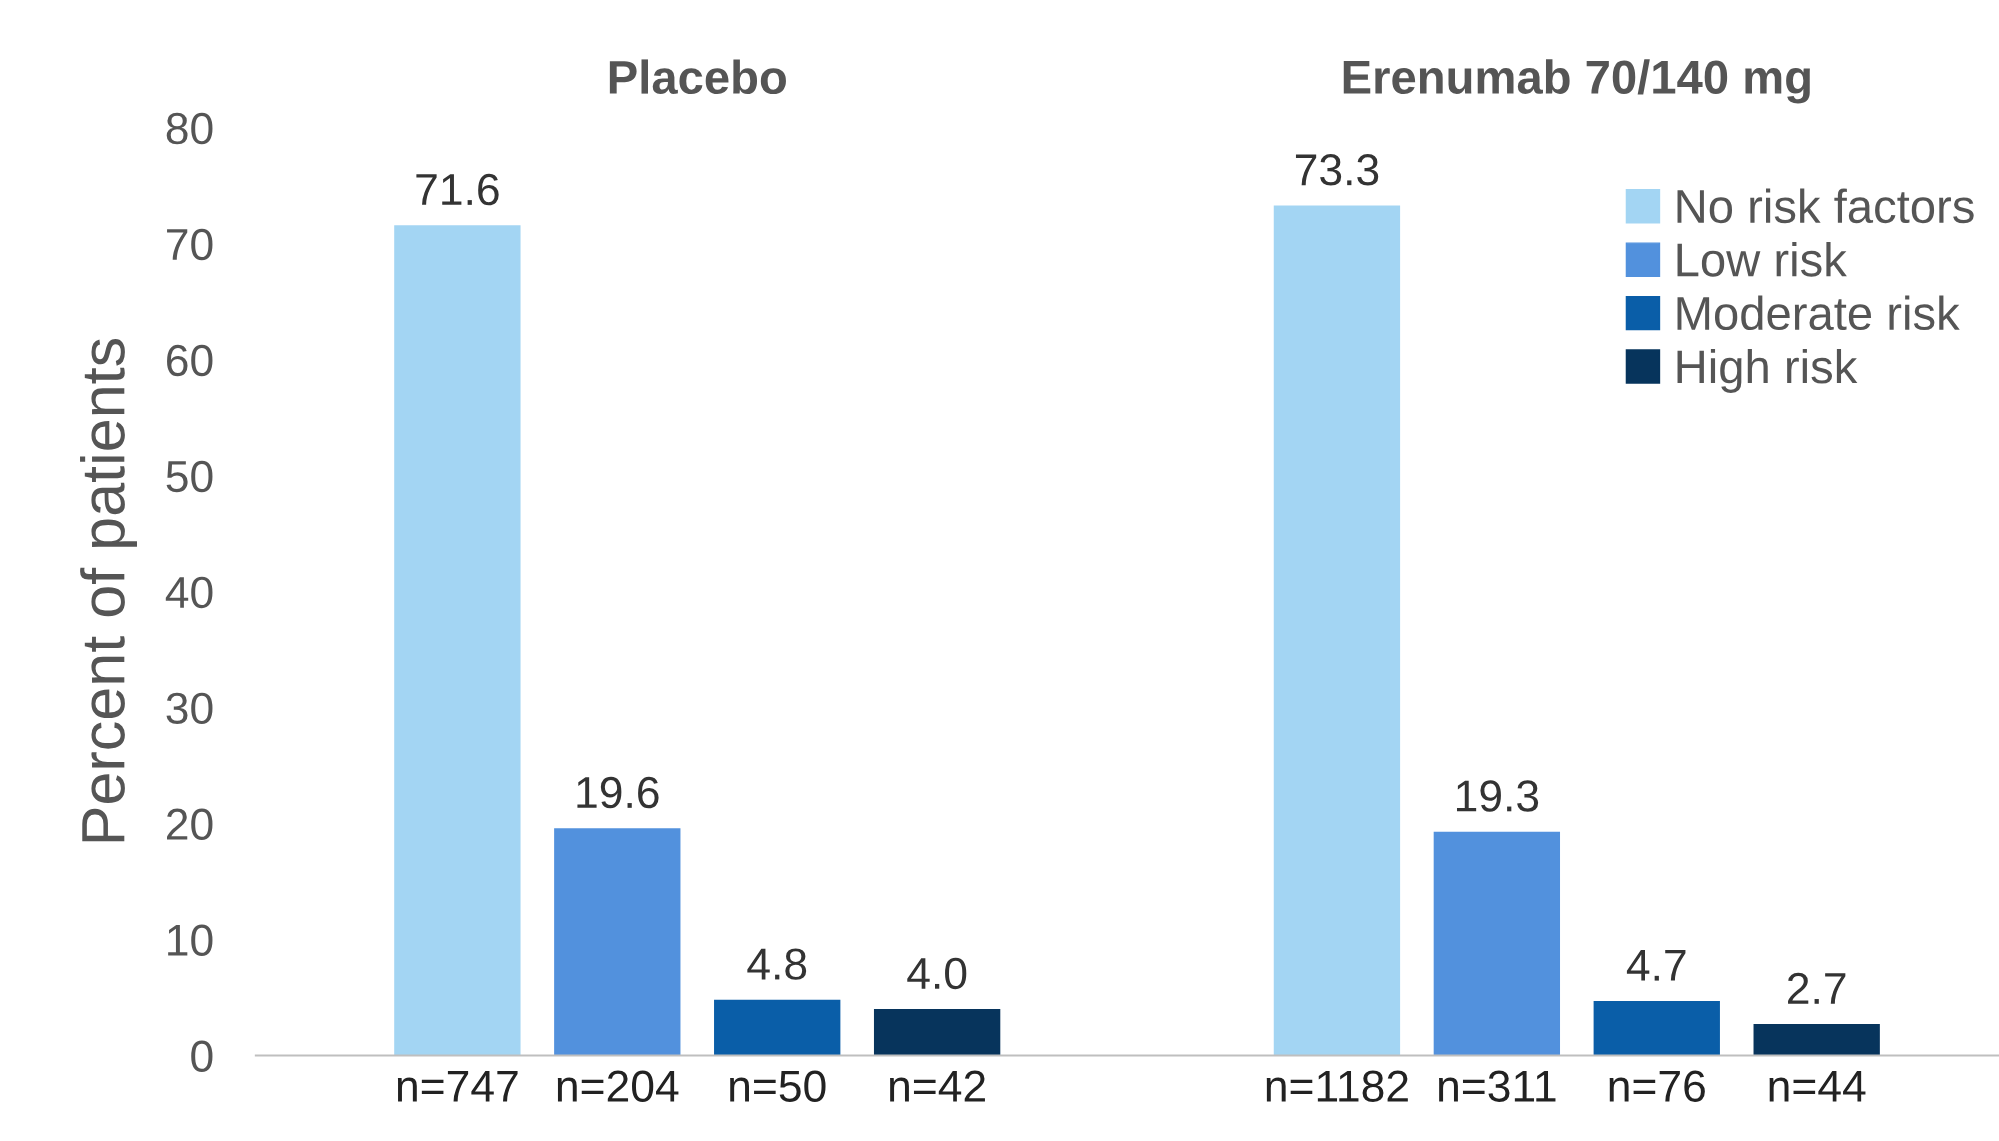  Describe the element at coordinates (190, 824) in the screenshot. I see `y-tick-label: 20` at that location.